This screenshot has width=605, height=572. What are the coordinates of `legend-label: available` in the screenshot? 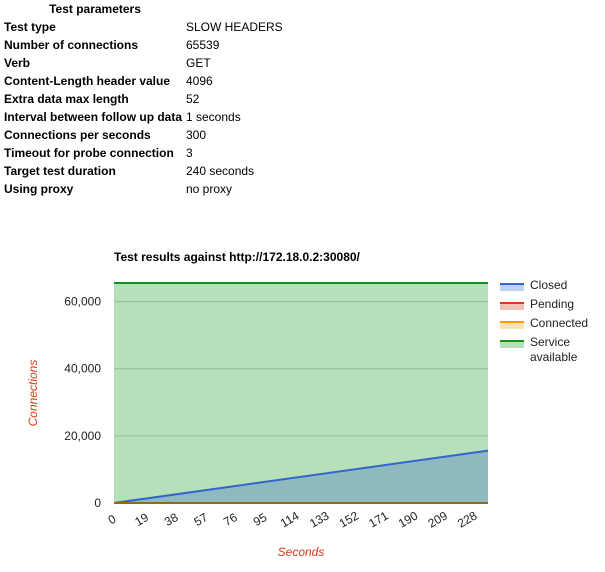 It's located at (554, 357).